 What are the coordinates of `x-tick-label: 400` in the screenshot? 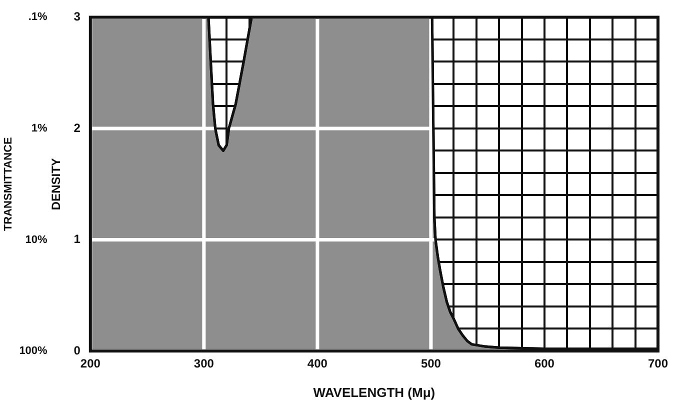 It's located at (317, 363).